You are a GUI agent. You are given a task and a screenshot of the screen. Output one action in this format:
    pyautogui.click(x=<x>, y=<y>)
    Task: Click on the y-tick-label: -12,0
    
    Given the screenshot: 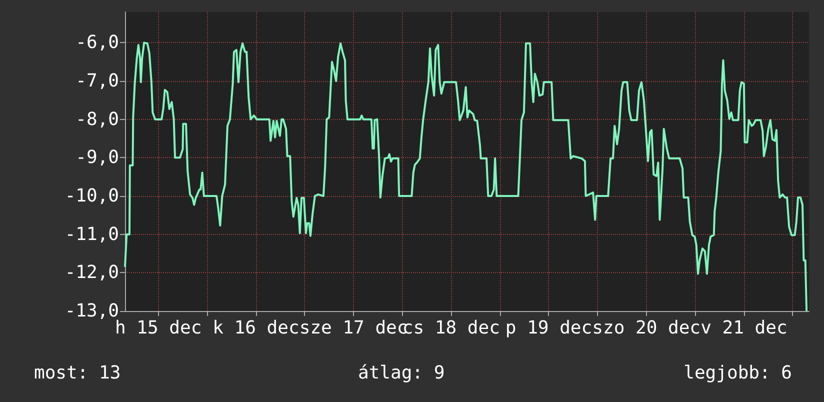 What is the action you would take?
    pyautogui.click(x=91, y=273)
    